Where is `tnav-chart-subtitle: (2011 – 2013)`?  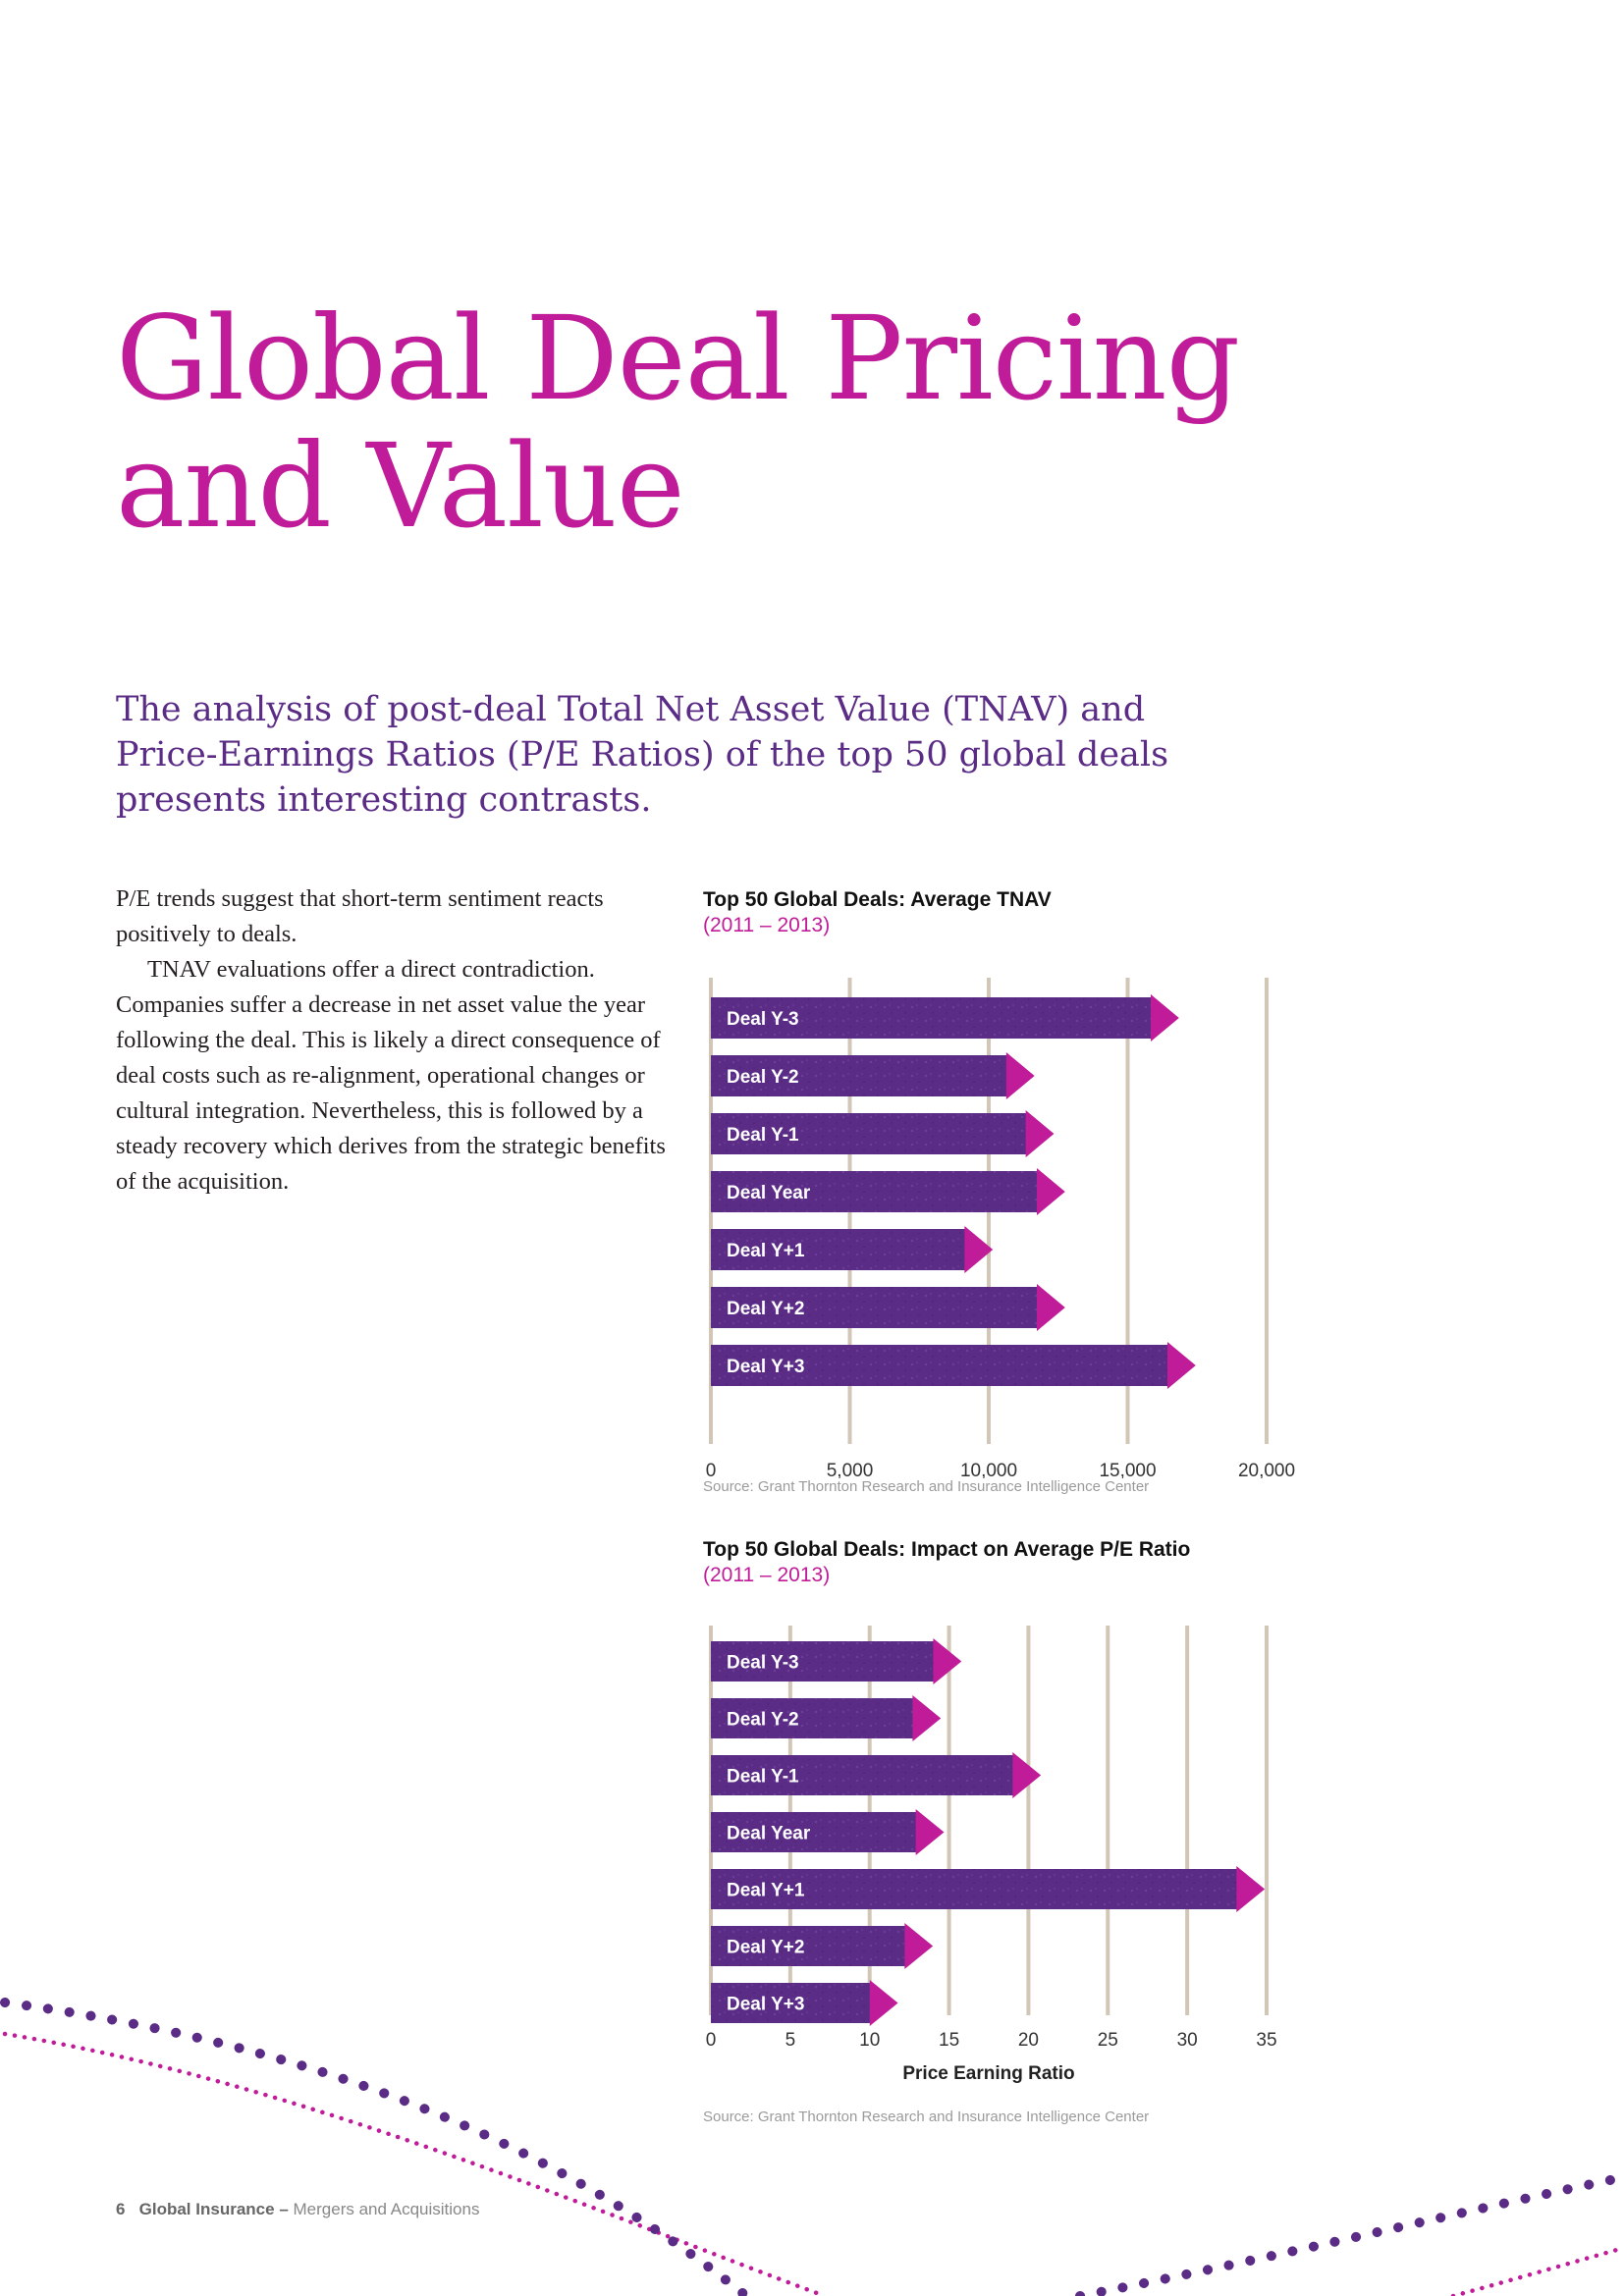
tnav-chart-subtitle: (2011 – 2013) is located at coordinates (767, 925).